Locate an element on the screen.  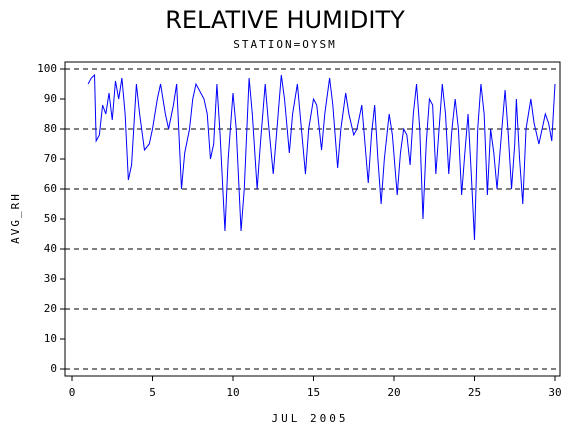
y-tick-label: 70 is located at coordinates (50, 158).